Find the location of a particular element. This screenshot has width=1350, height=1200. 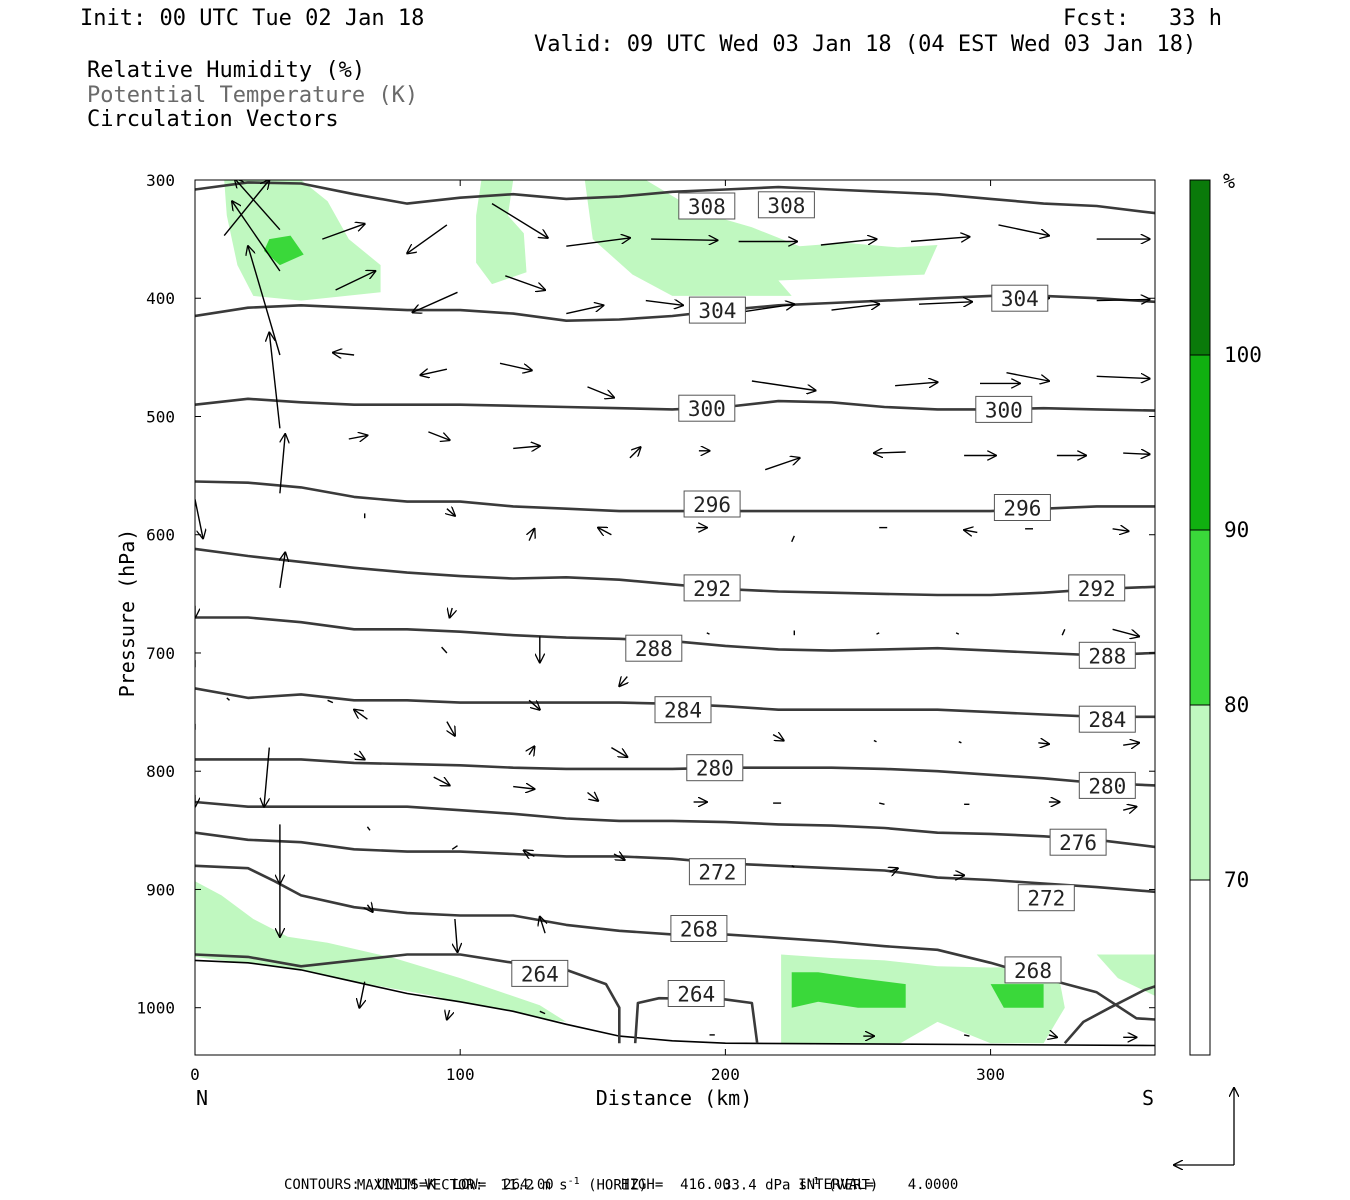

contour-label-284: 284 is located at coordinates (683, 711).